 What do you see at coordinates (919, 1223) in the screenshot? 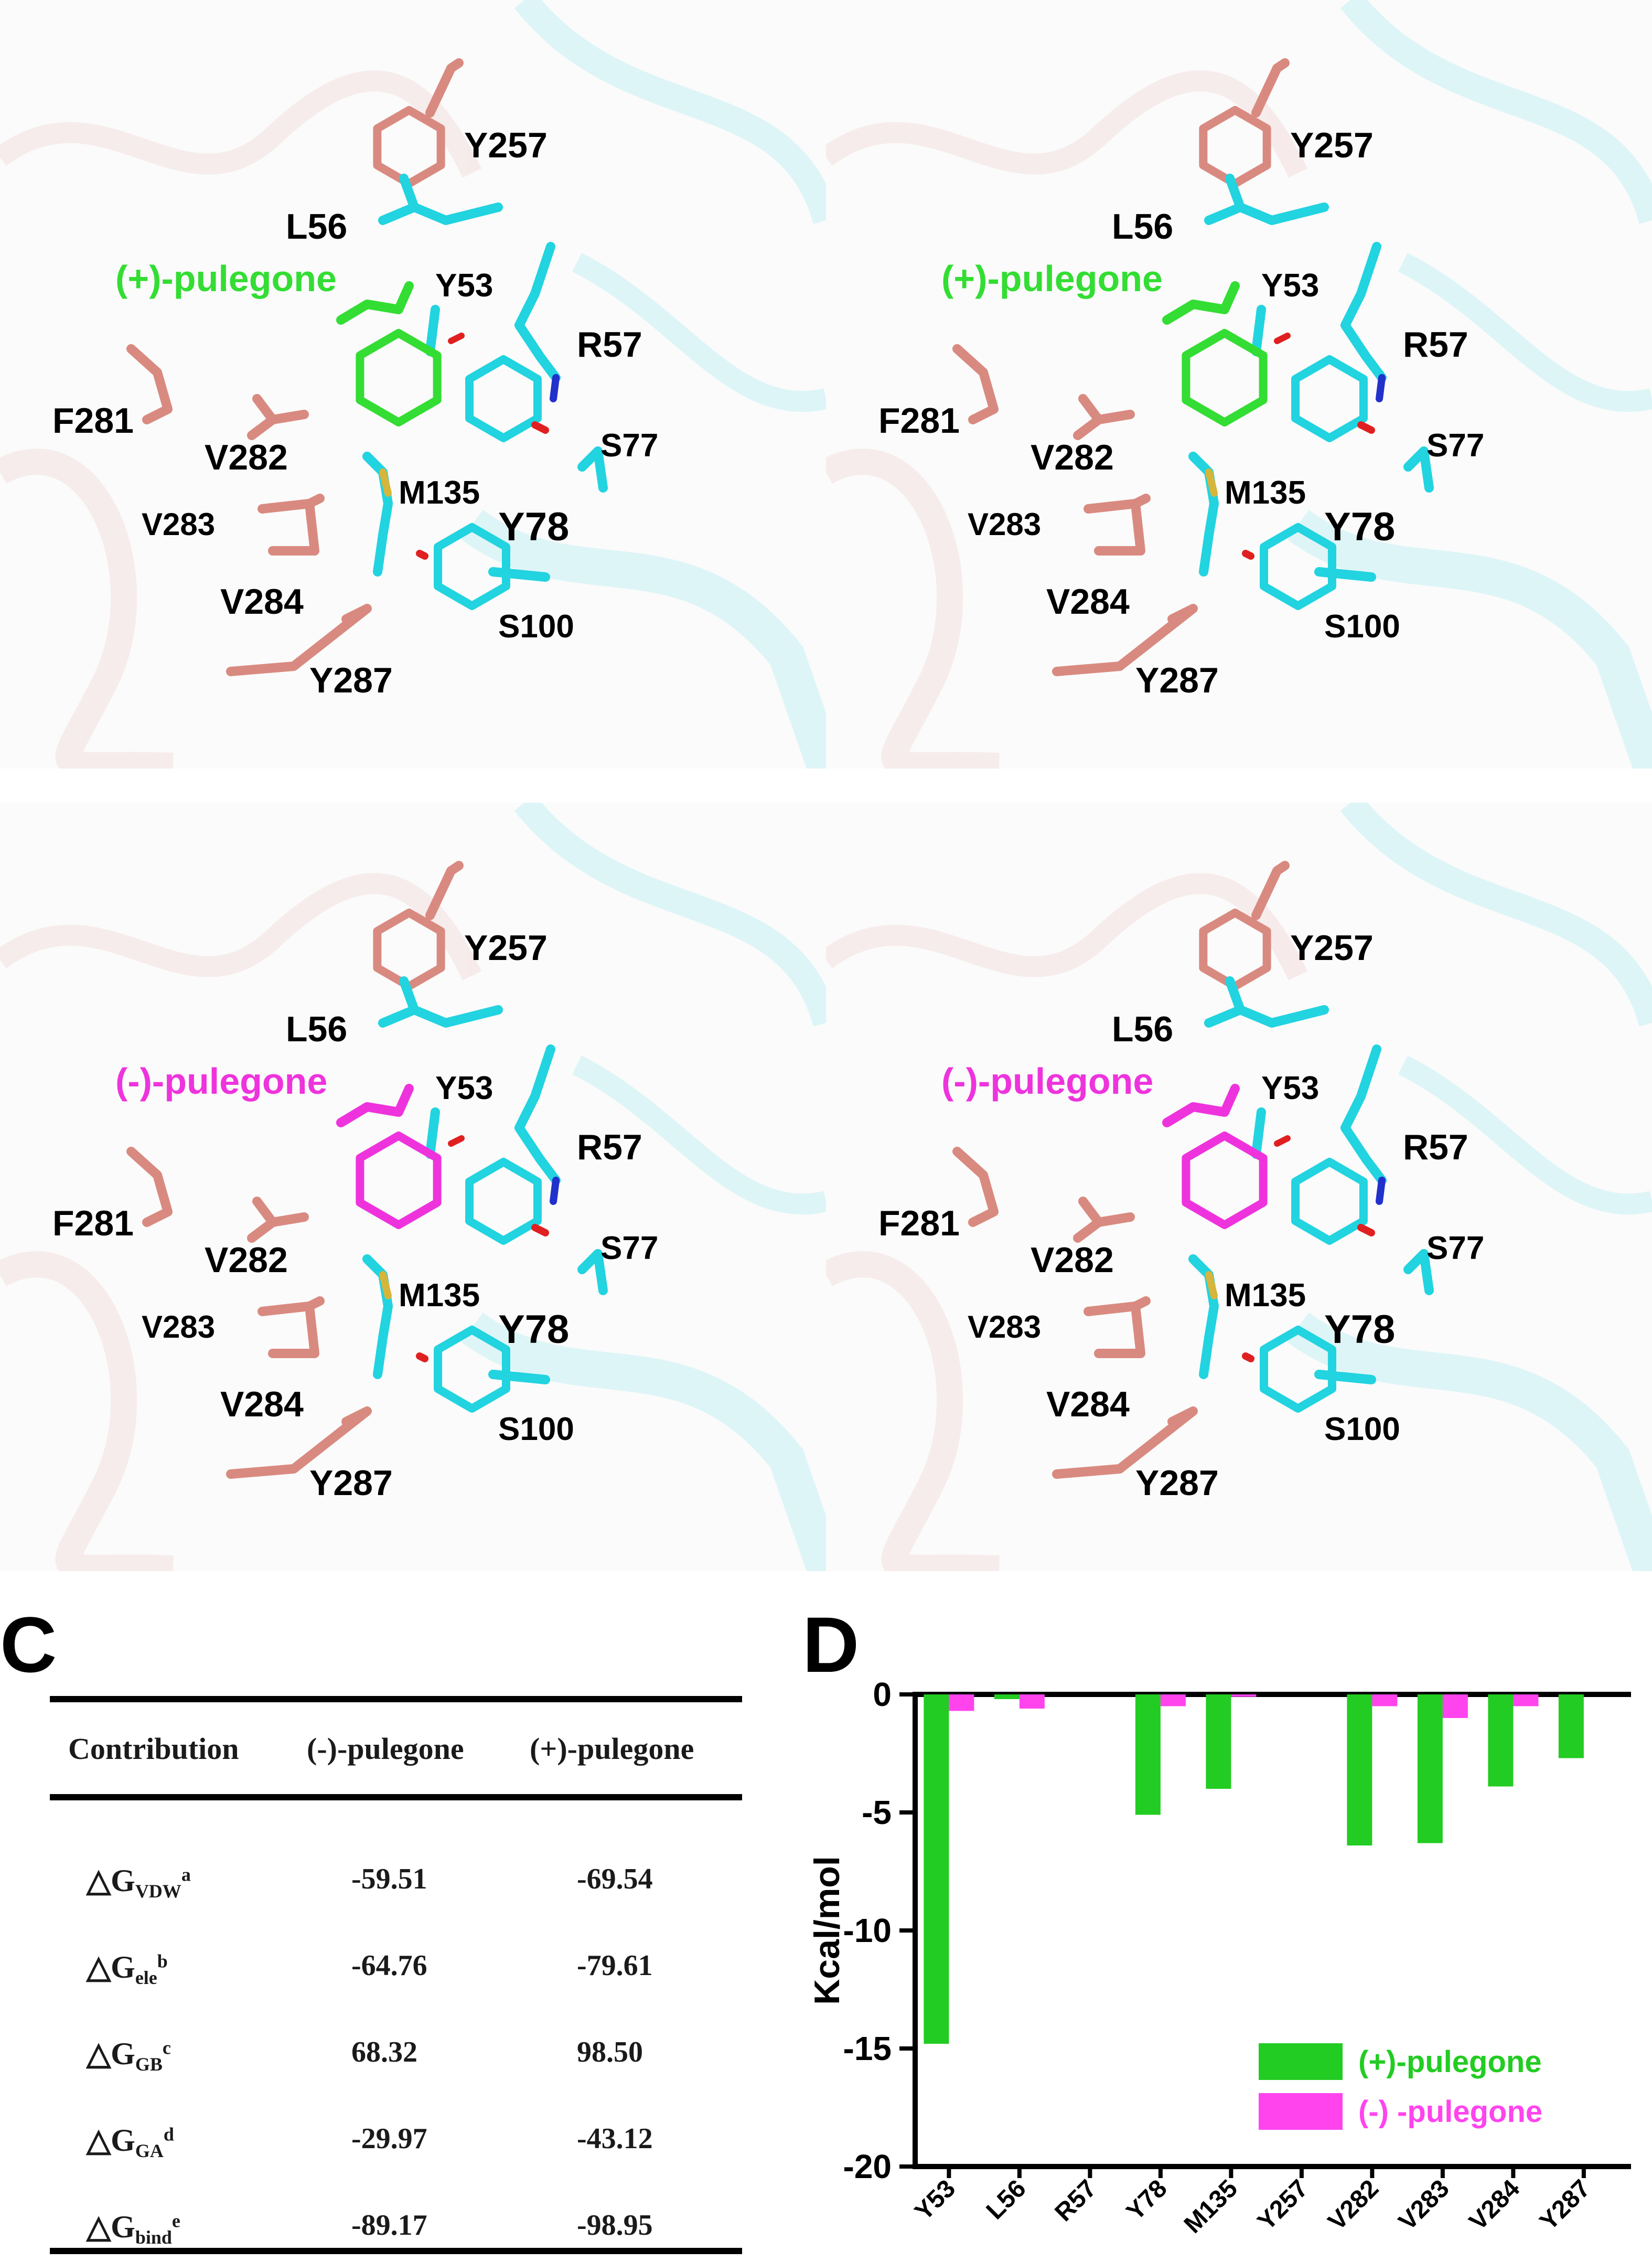
I see `residue-label-f281: F281` at bounding box center [919, 1223].